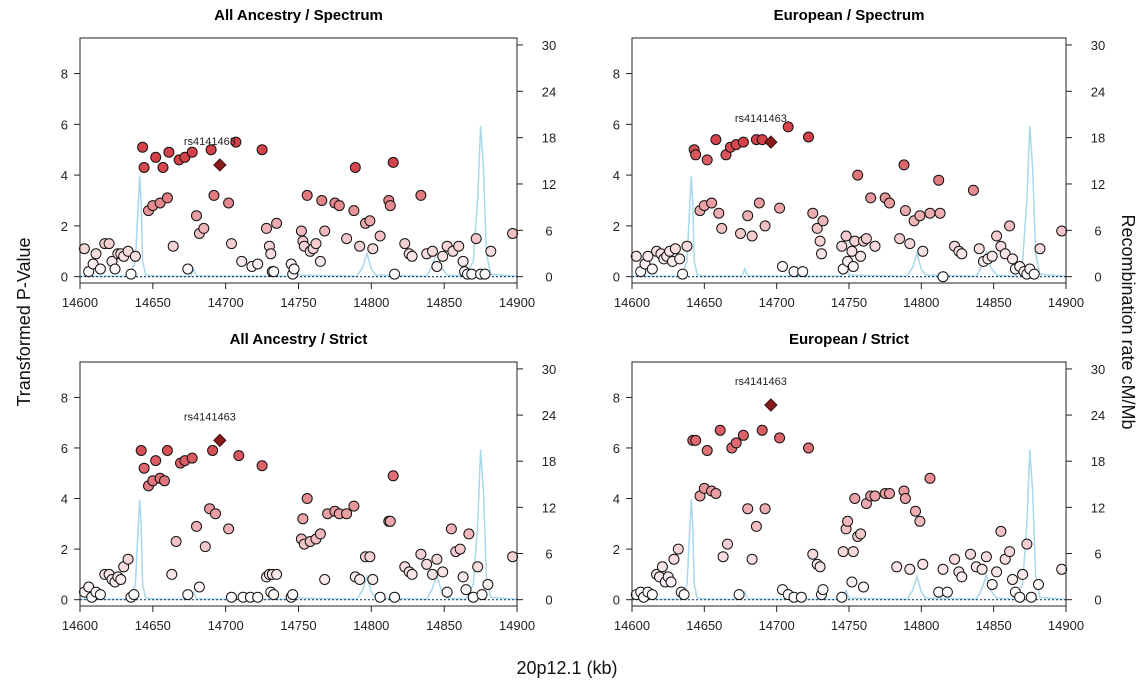 The width and height of the screenshot is (1140, 685). What do you see at coordinates (549, 184) in the screenshot?
I see `right-tick-label: 12` at bounding box center [549, 184].